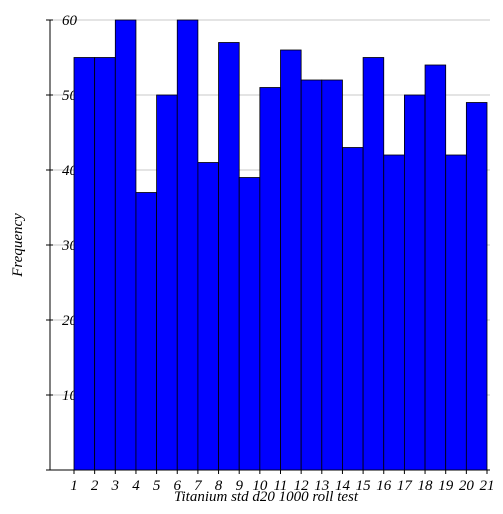 This screenshot has width=503, height=514. I want to click on y-tick-label: 30, so click(69, 246).